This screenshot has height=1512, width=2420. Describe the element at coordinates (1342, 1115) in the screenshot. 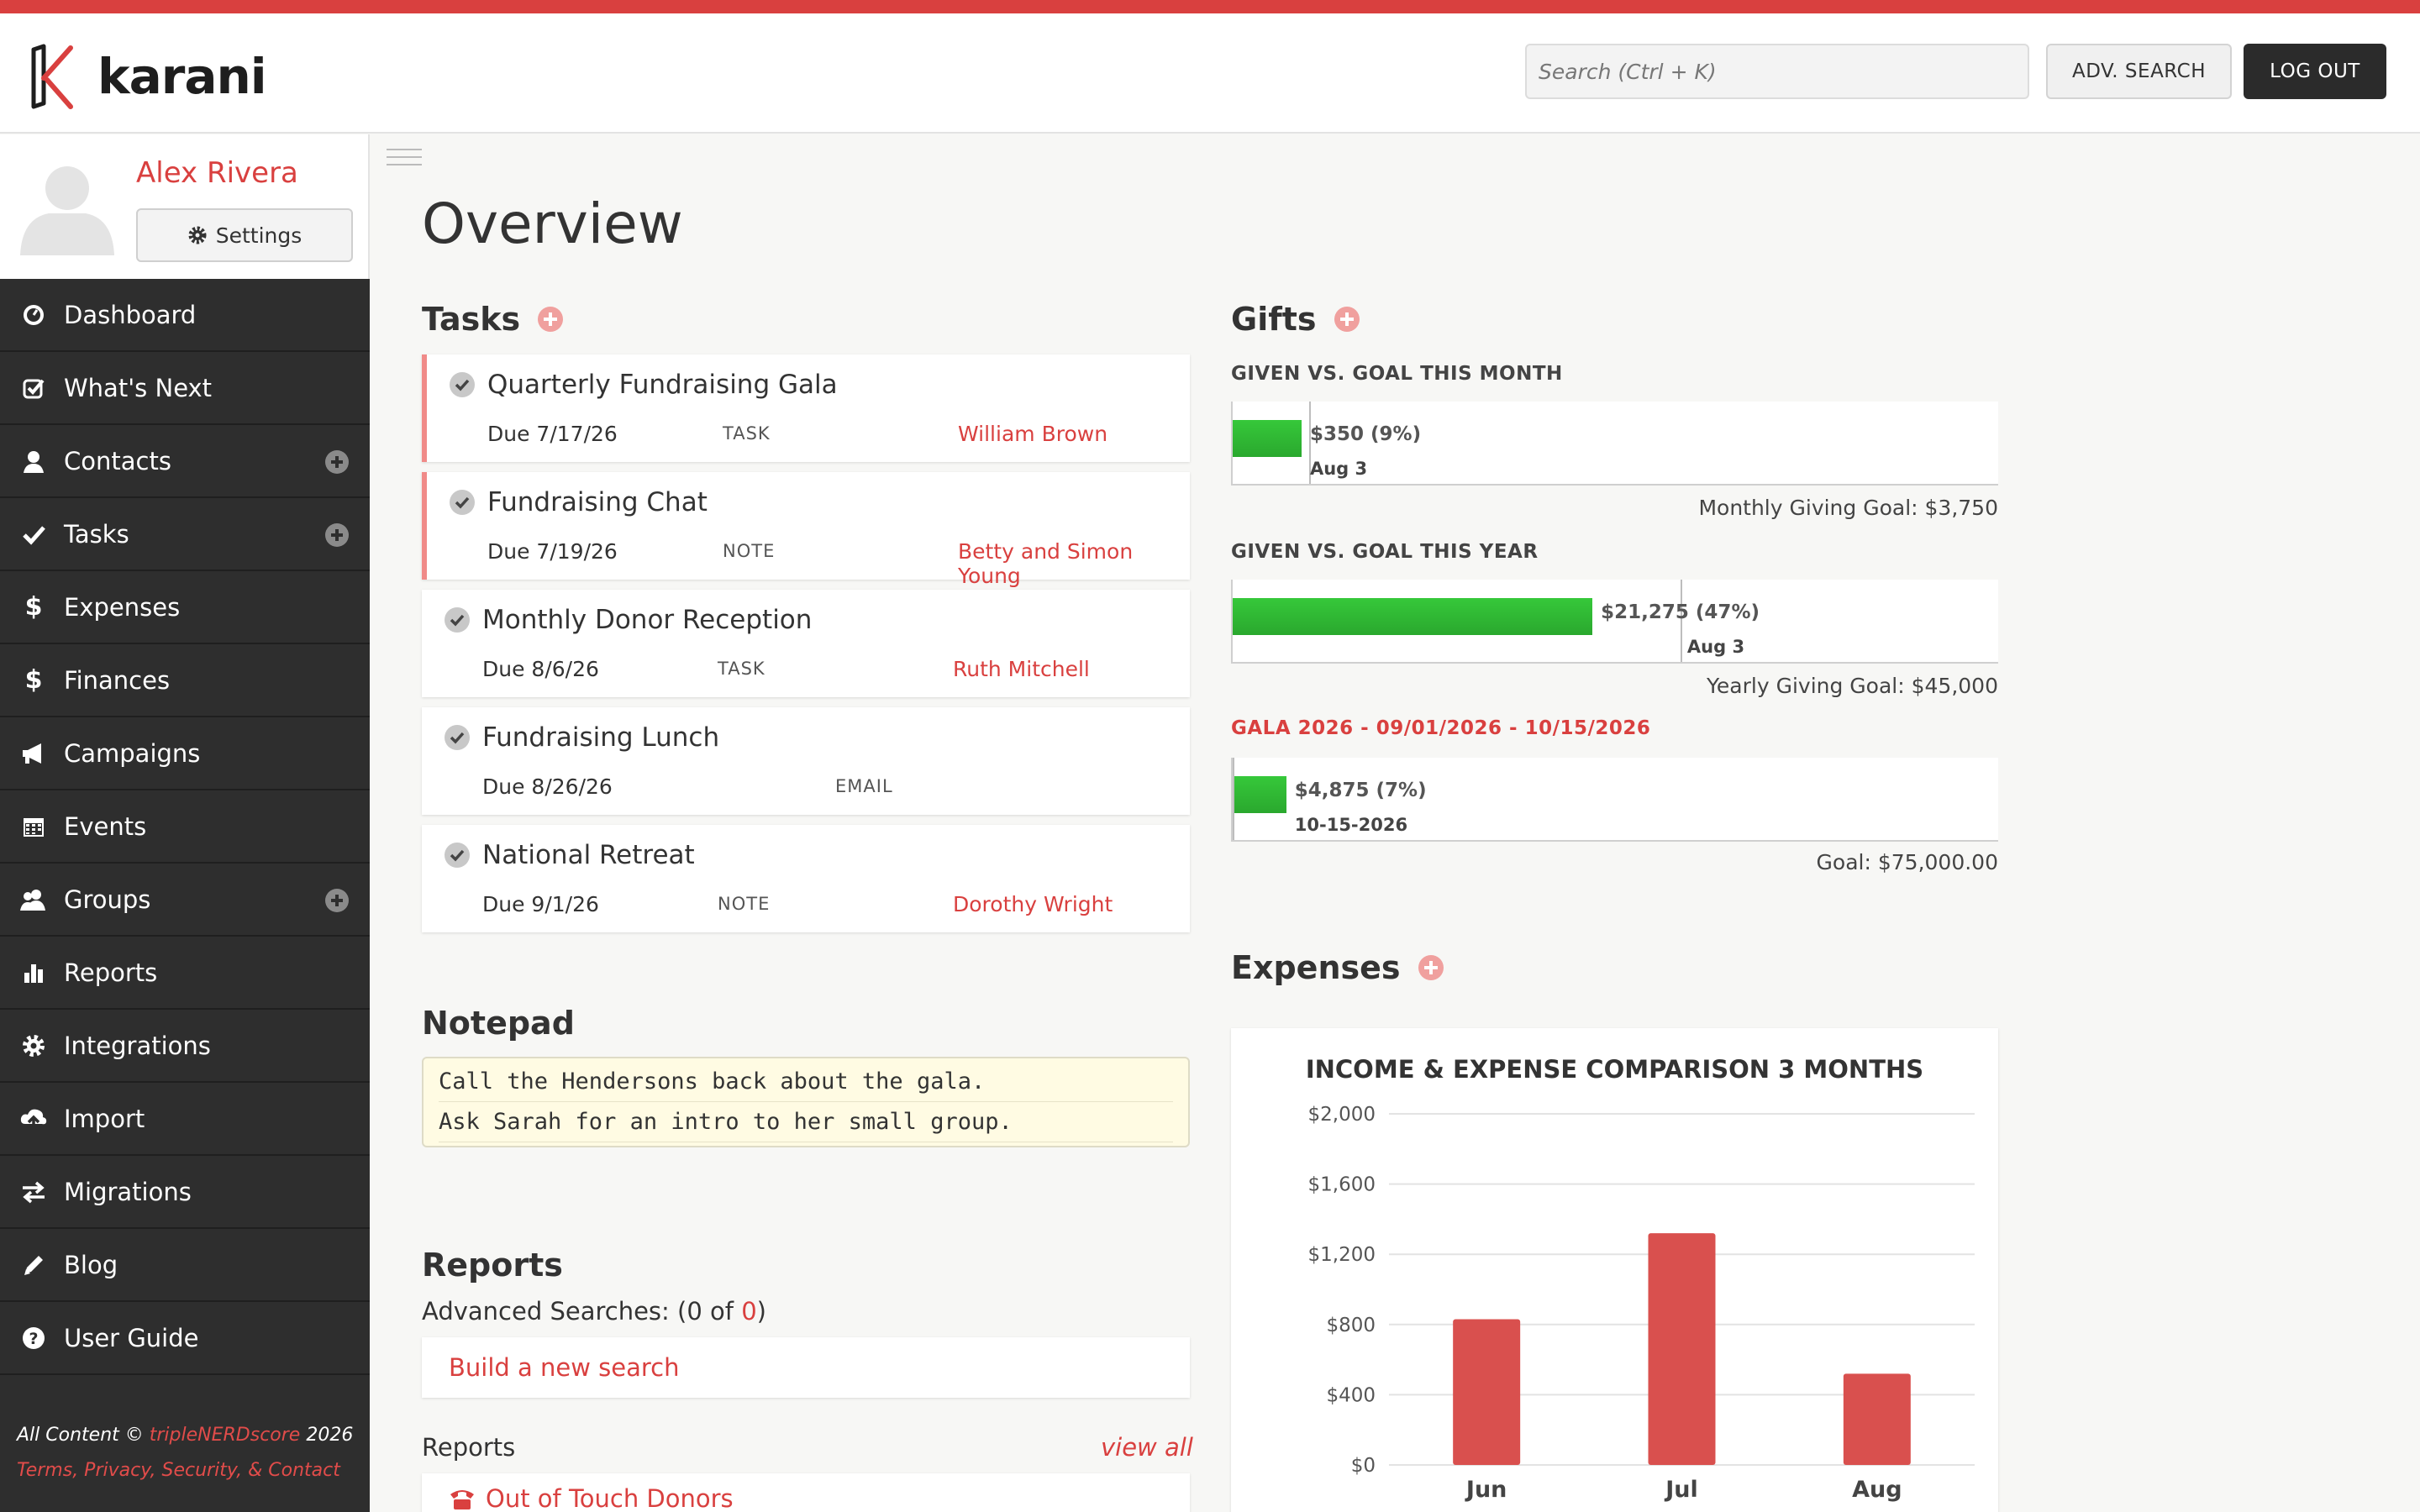

I see `y-tick-label: $2,000` at that location.